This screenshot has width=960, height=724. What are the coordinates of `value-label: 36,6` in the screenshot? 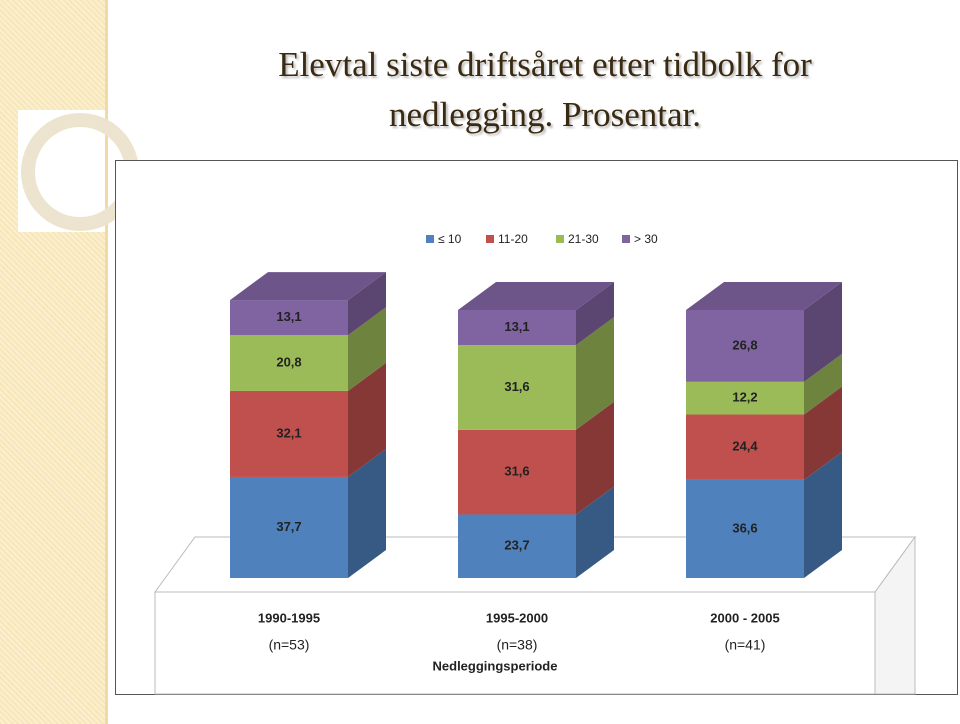 It's located at (744, 527).